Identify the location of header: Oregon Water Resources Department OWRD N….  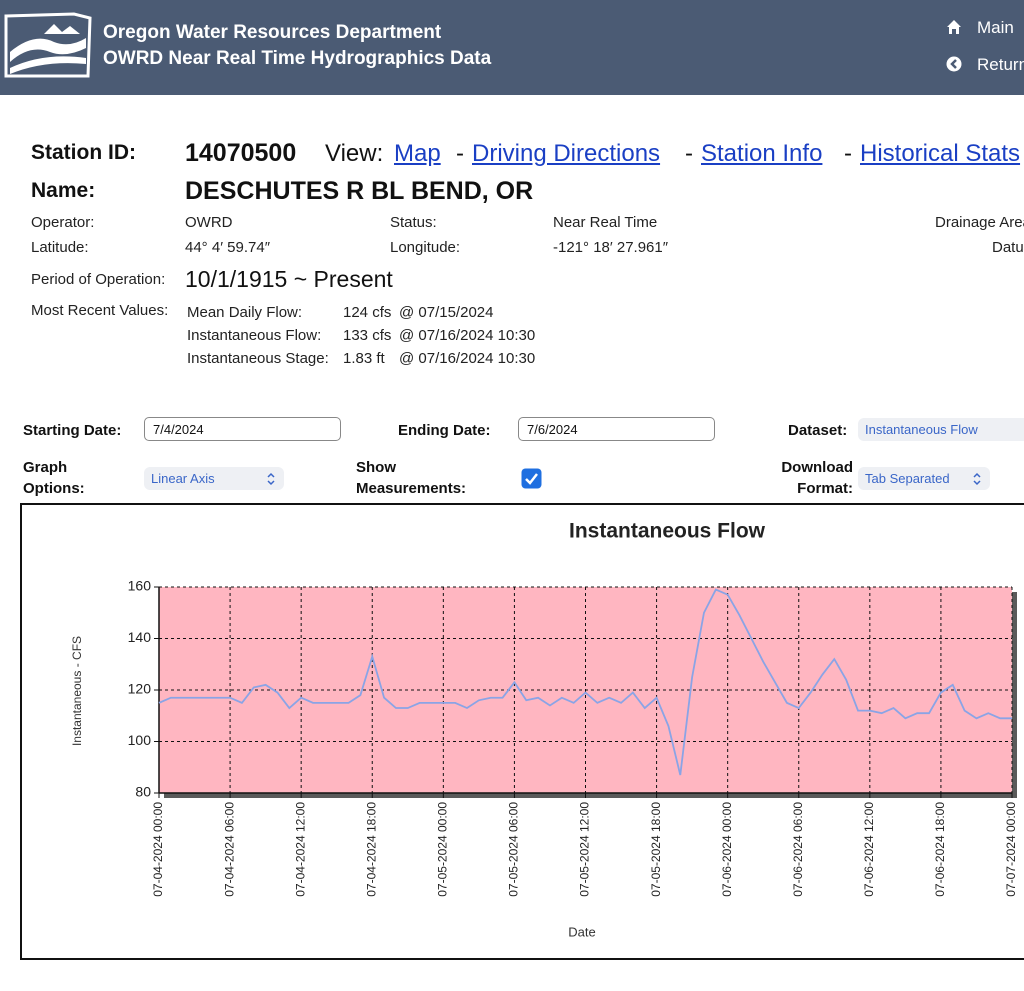
(512, 47).